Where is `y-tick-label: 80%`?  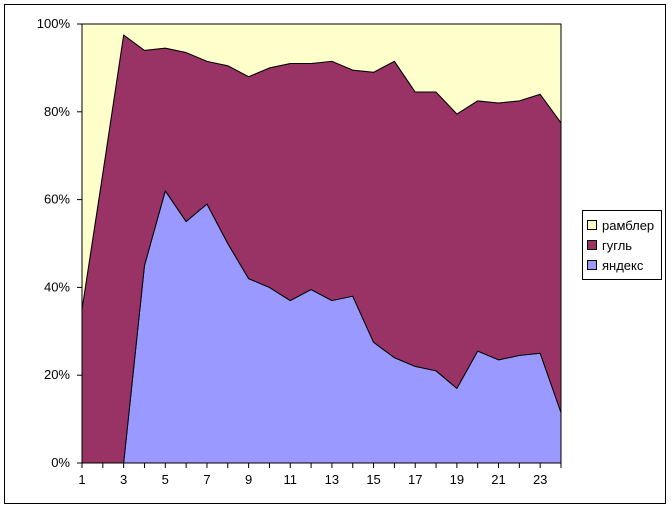 y-tick-label: 80% is located at coordinates (57, 111).